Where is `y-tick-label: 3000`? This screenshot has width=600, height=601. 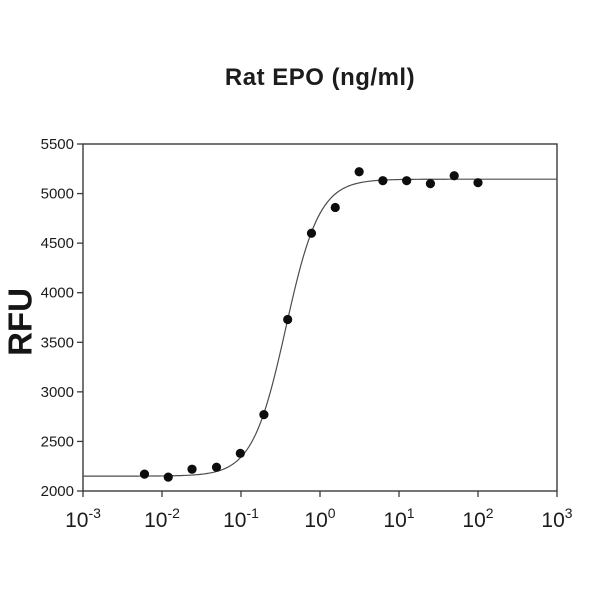
y-tick-label: 3000 is located at coordinates (57, 392).